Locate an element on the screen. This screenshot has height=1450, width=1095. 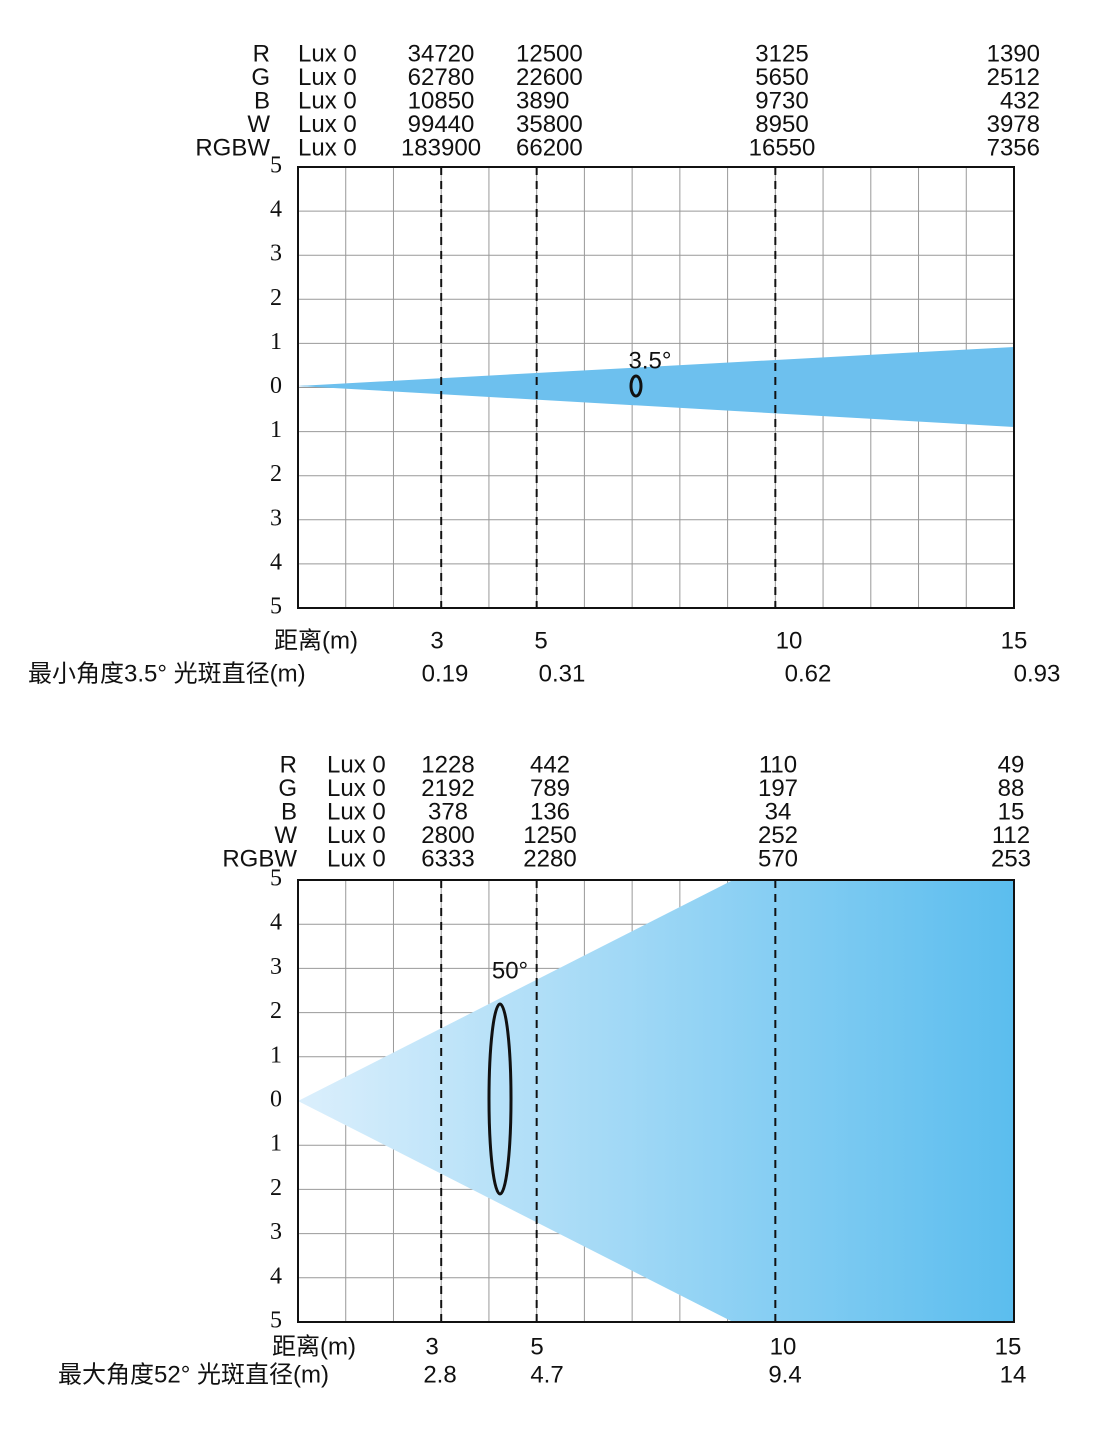
lux-value: 88 is located at coordinates (1011, 788).